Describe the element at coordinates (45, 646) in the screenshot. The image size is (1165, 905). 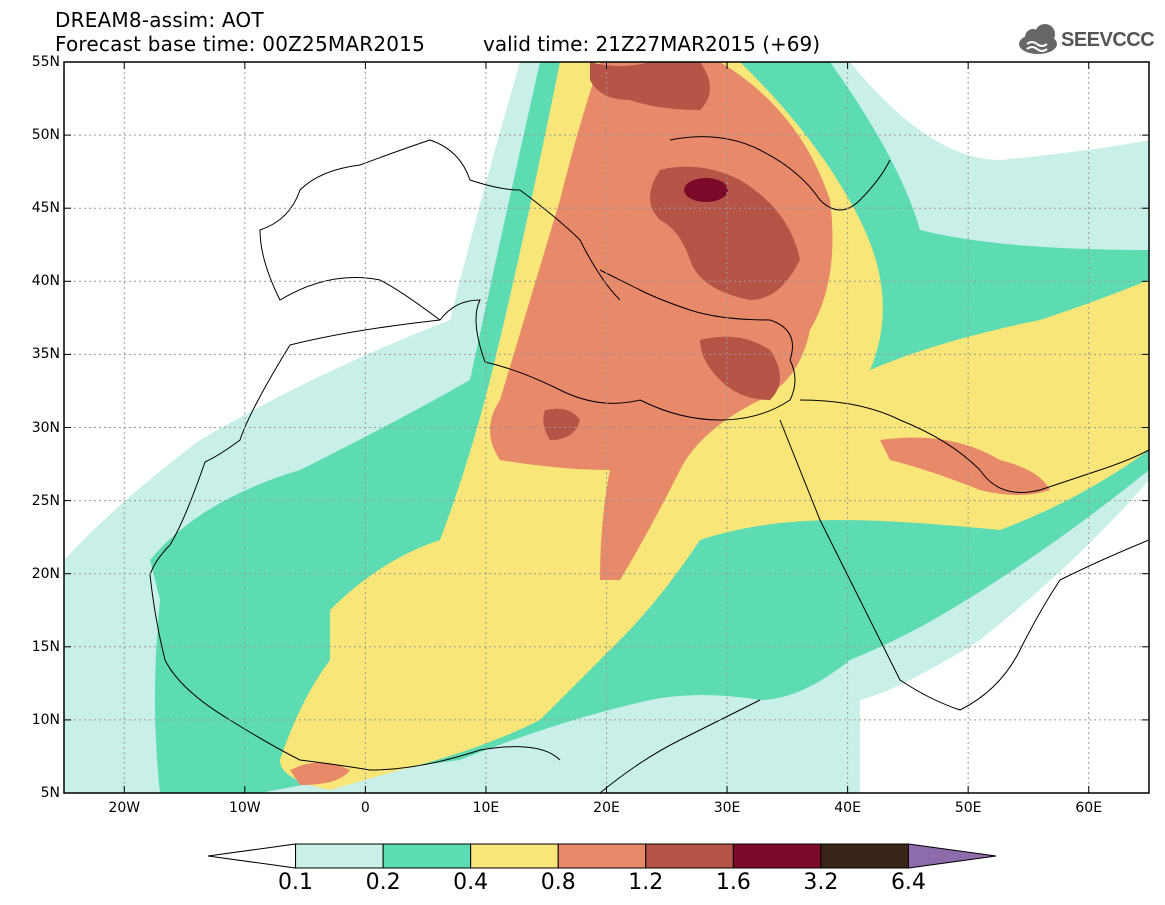
I see `lat-tick-label: 15N` at that location.